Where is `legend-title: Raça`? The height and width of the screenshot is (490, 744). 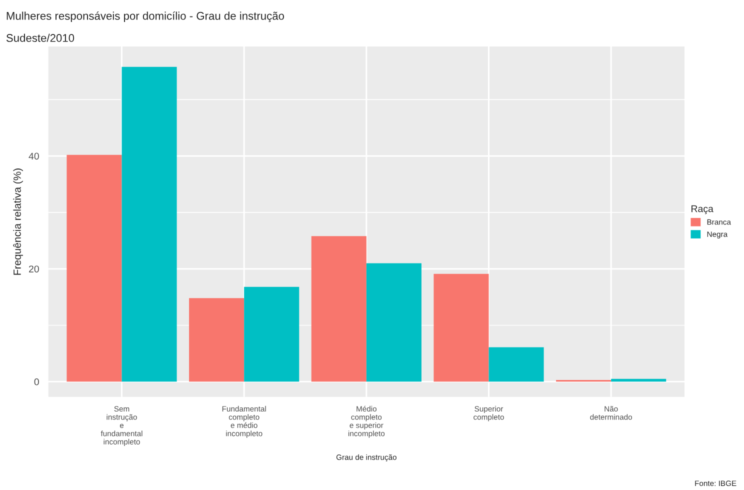
legend-title: Raça is located at coordinates (703, 209).